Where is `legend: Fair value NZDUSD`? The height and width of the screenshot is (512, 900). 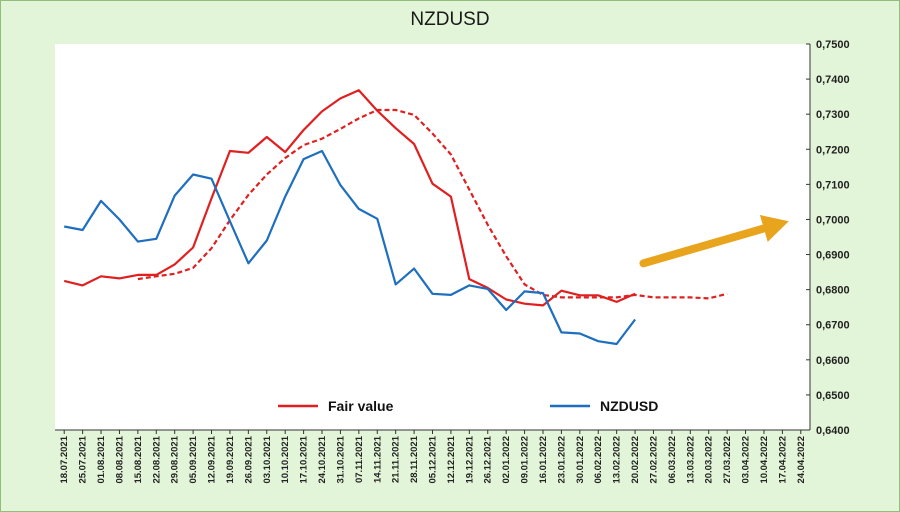 legend: Fair value NZDUSD is located at coordinates (468, 406).